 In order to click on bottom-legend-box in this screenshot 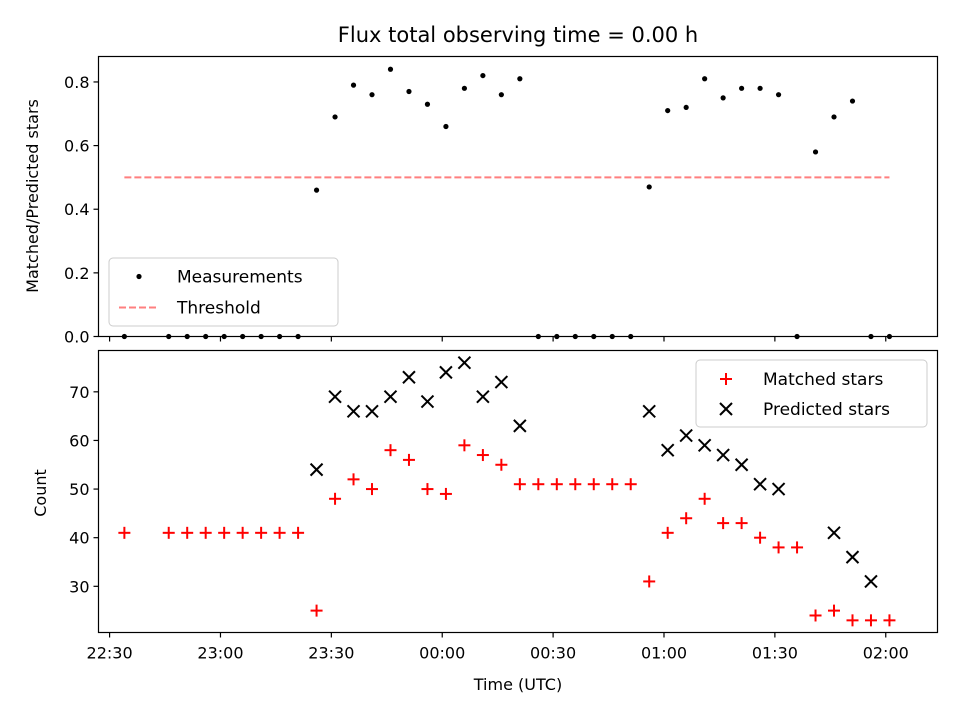, I will do `click(811, 393)`.